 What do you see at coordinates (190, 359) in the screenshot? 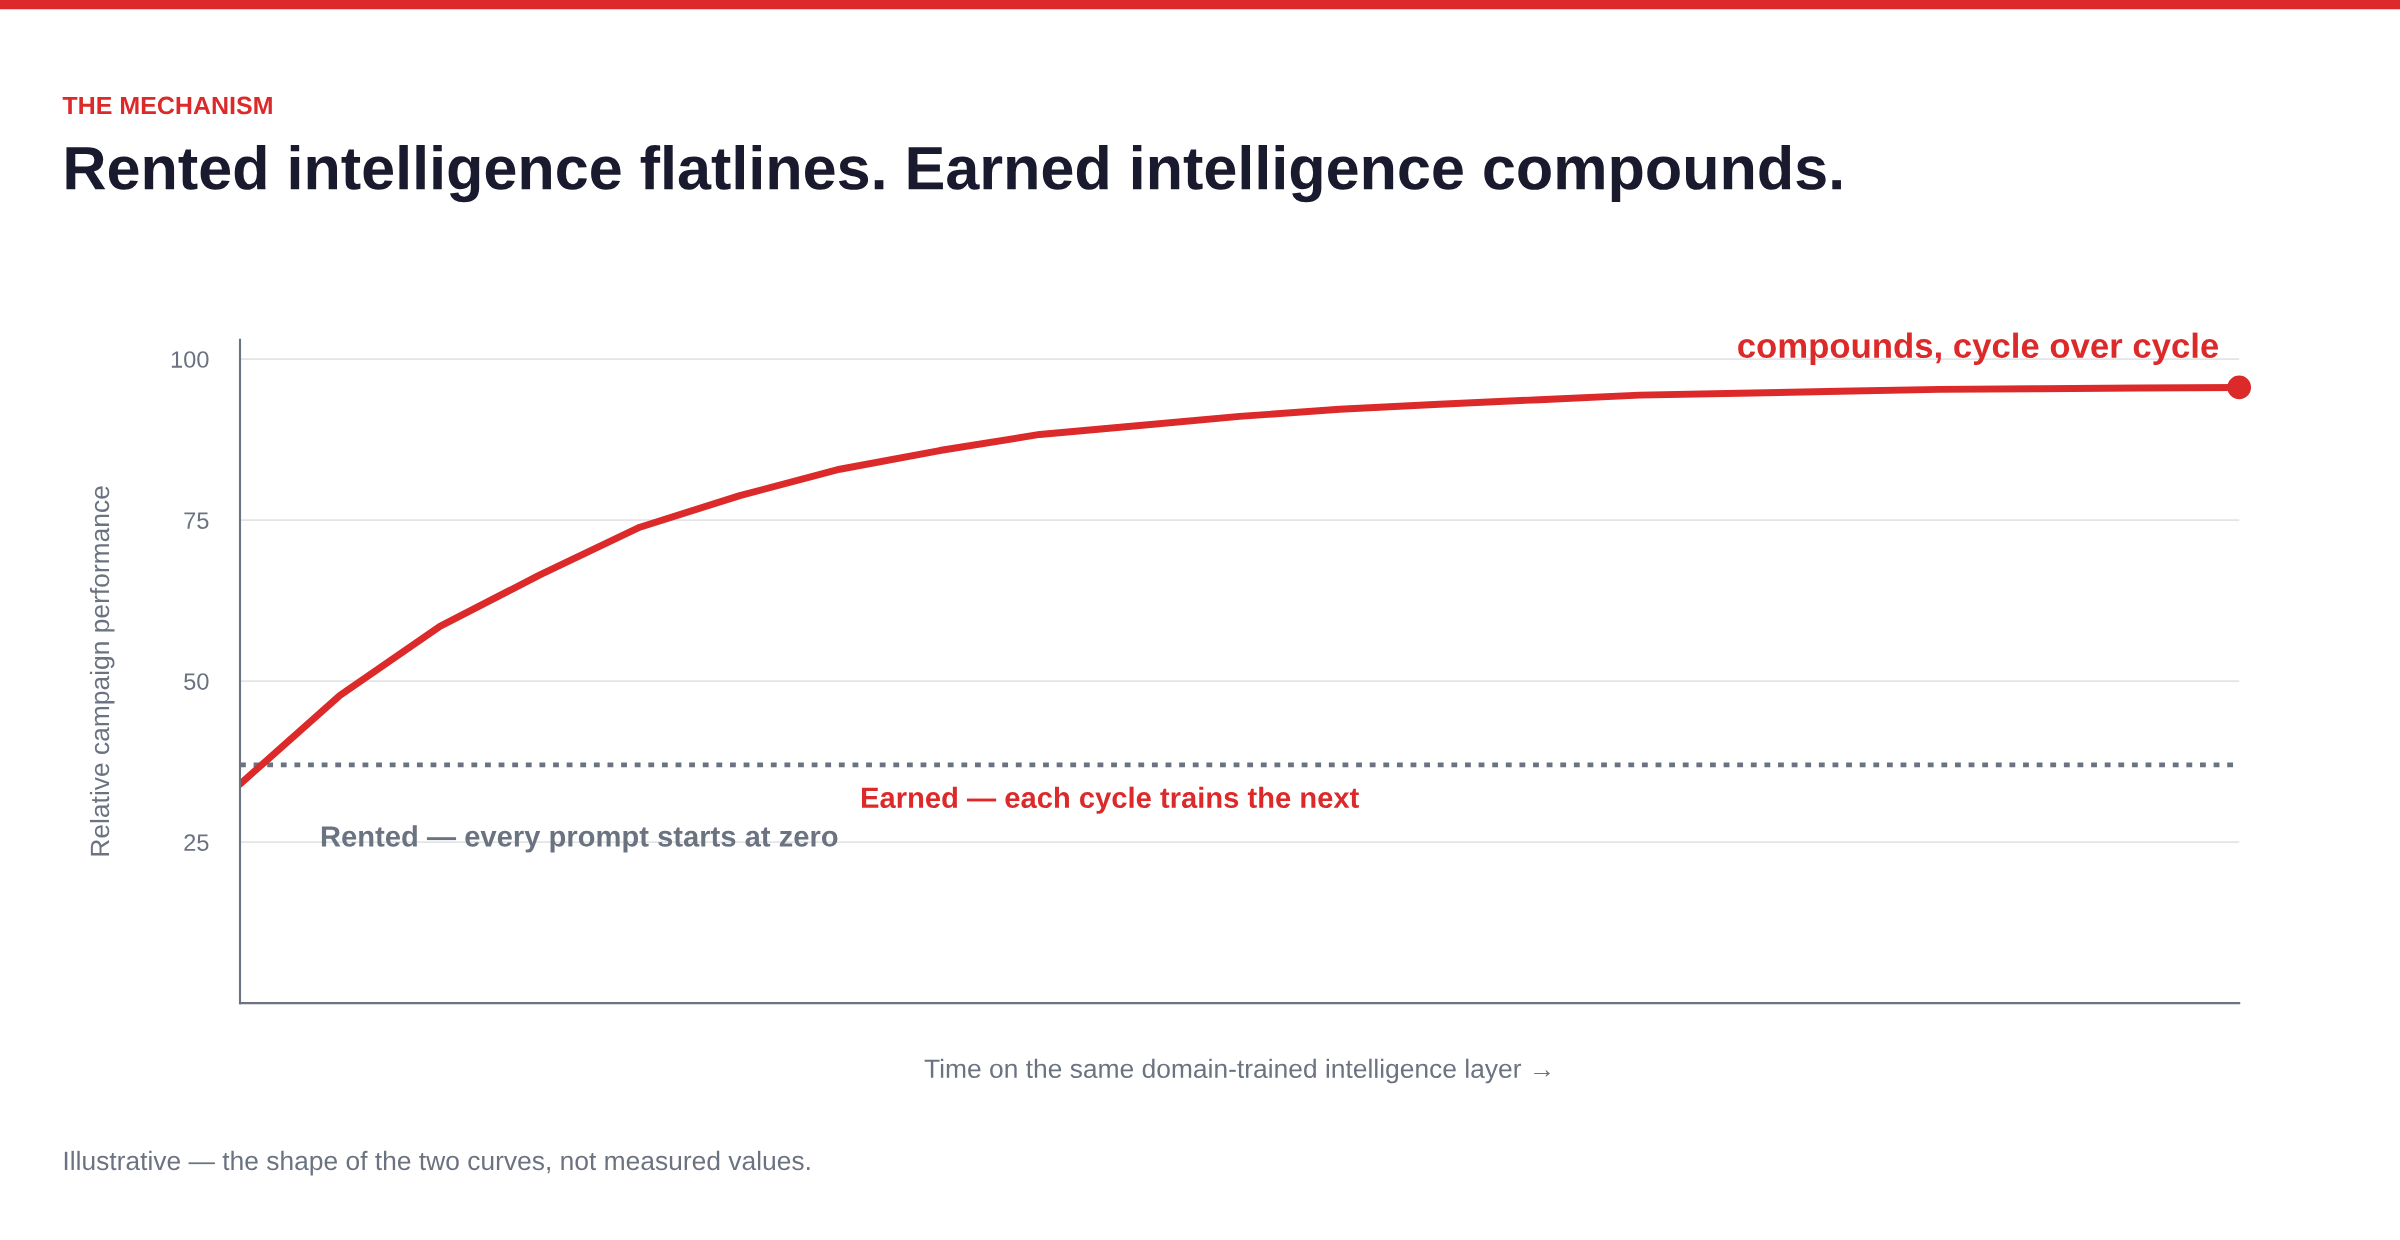
I see `y-tick-label: 100` at bounding box center [190, 359].